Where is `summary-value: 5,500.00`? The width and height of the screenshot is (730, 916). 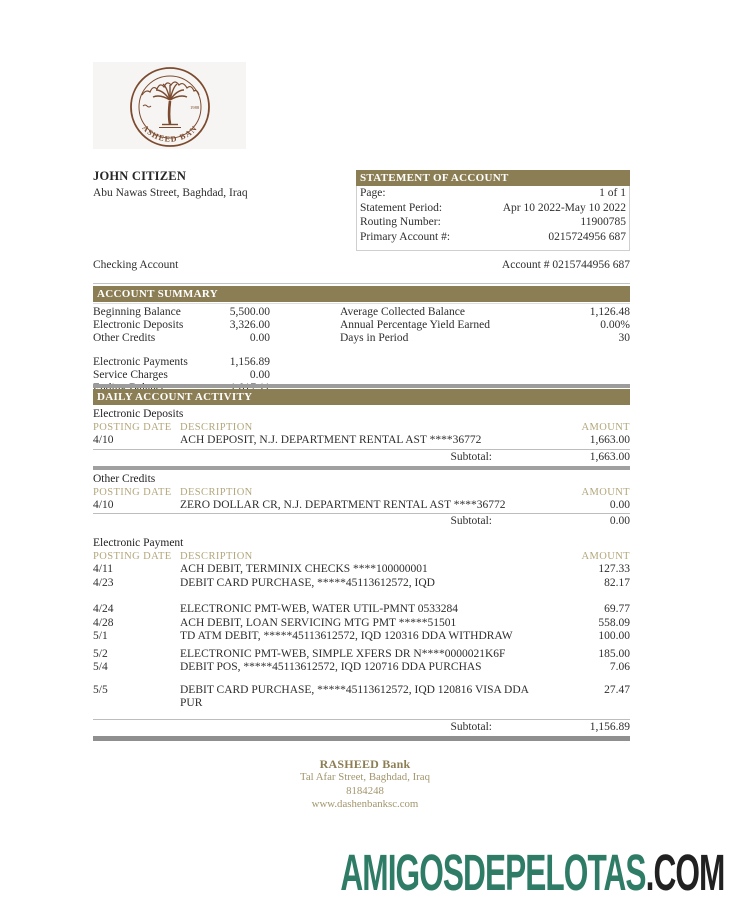 summary-value: 5,500.00 is located at coordinates (249, 312).